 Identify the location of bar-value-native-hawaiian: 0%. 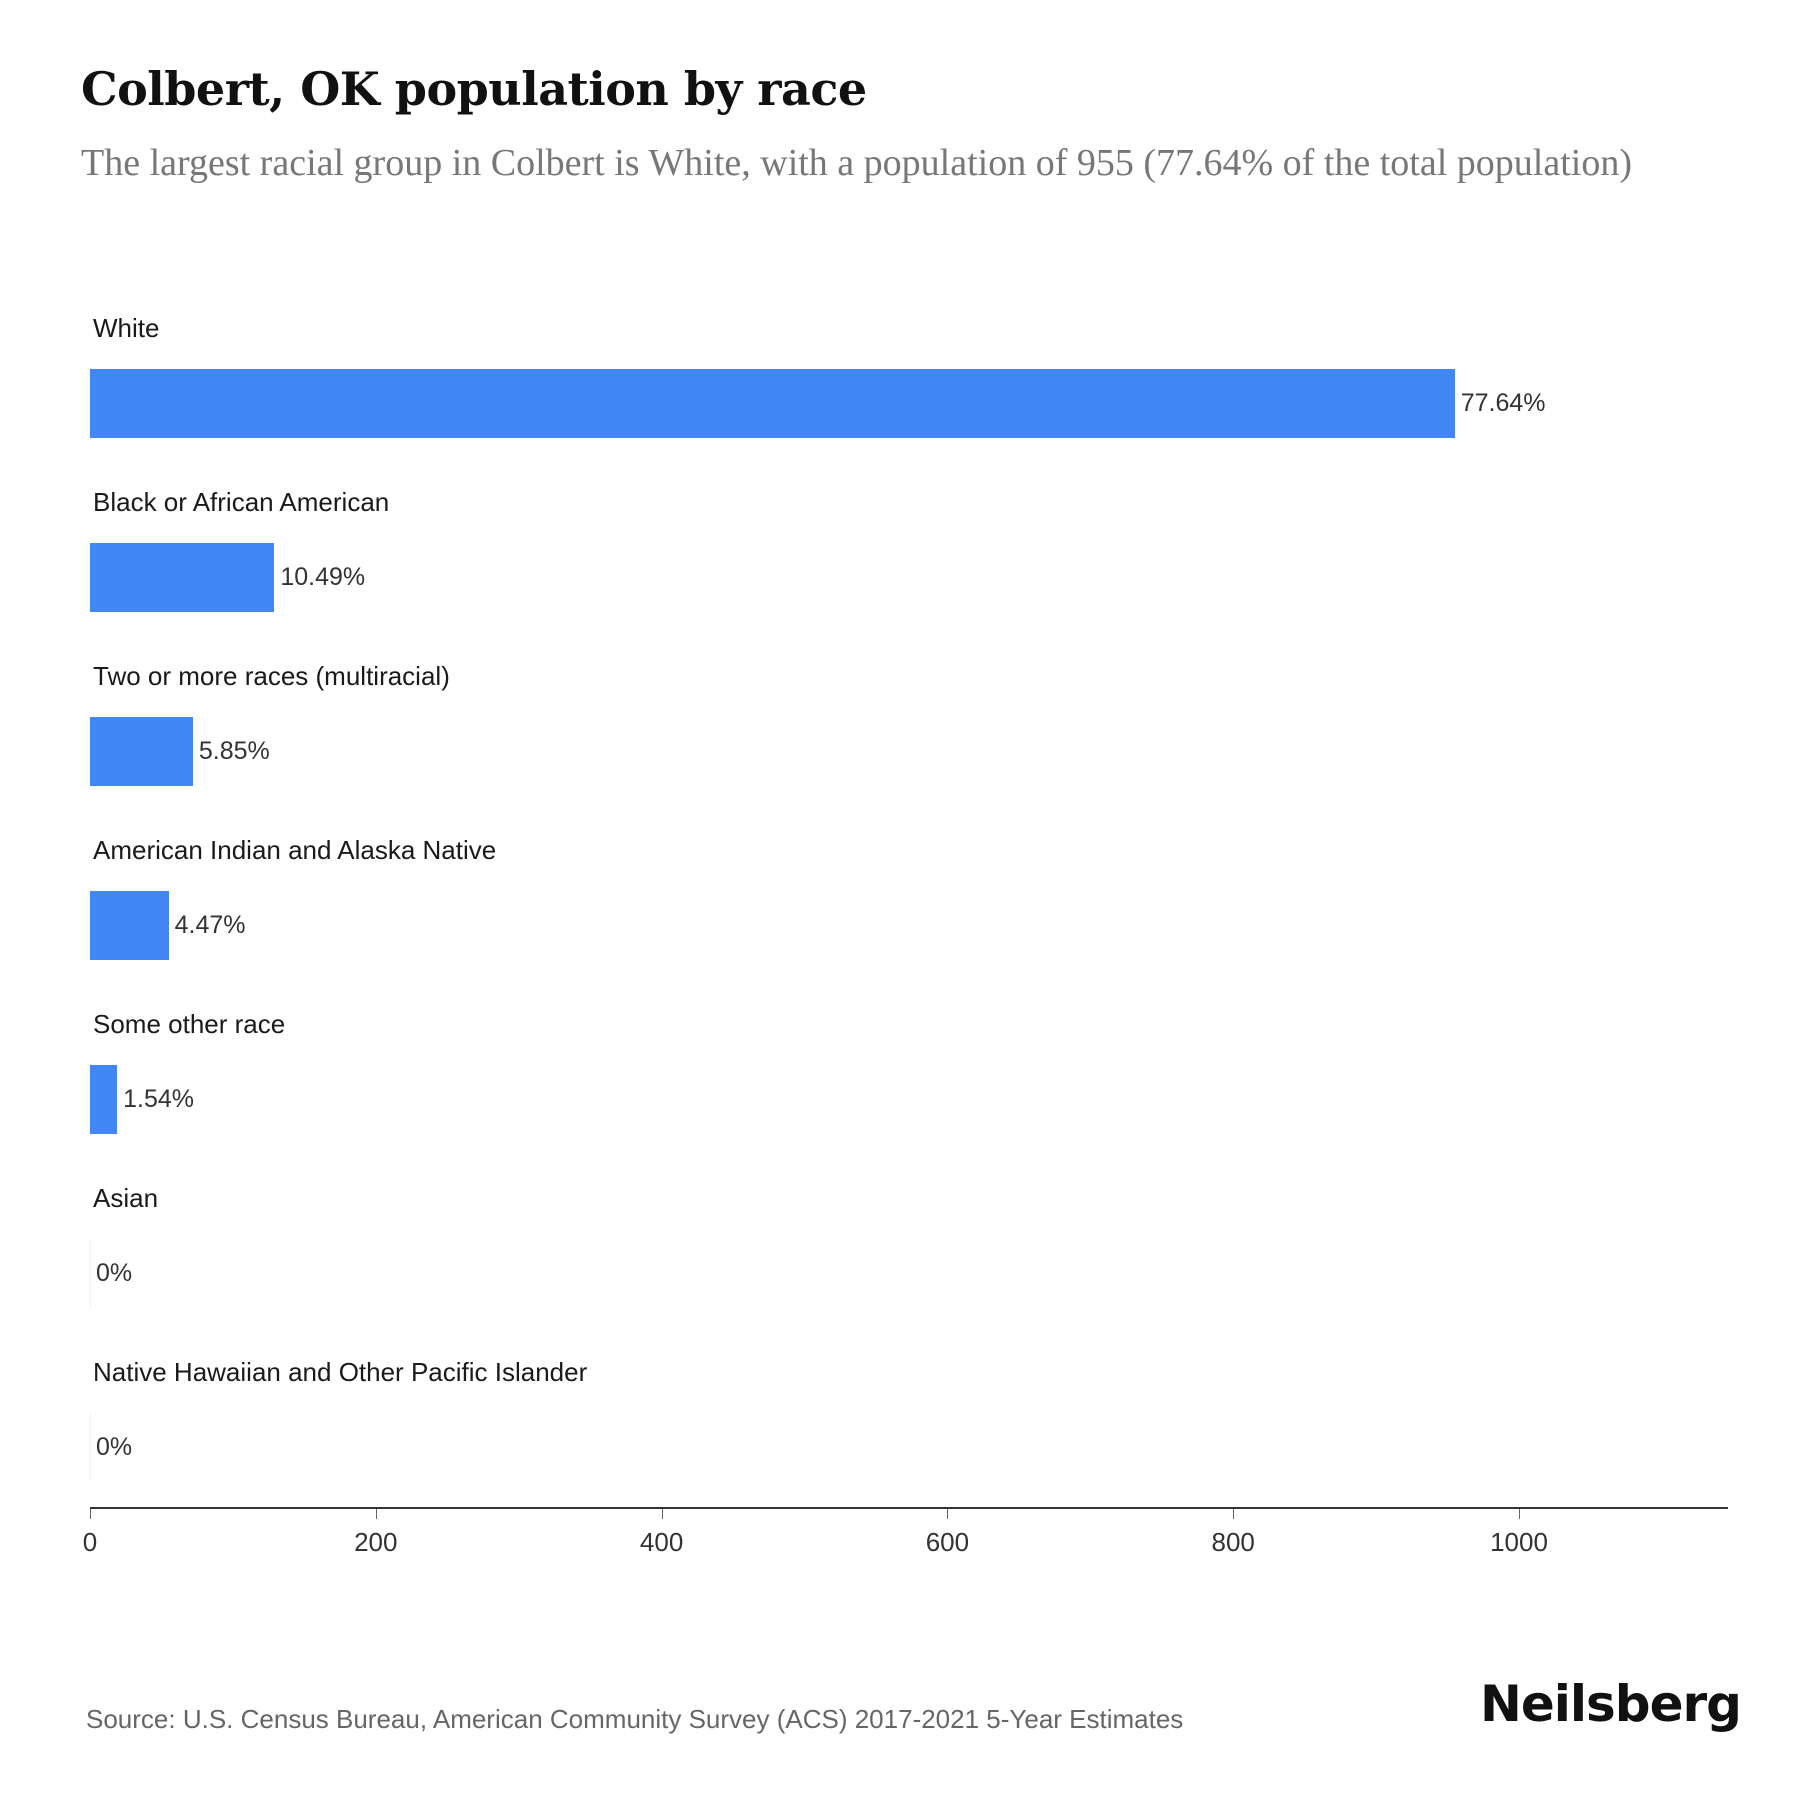
(114, 1447).